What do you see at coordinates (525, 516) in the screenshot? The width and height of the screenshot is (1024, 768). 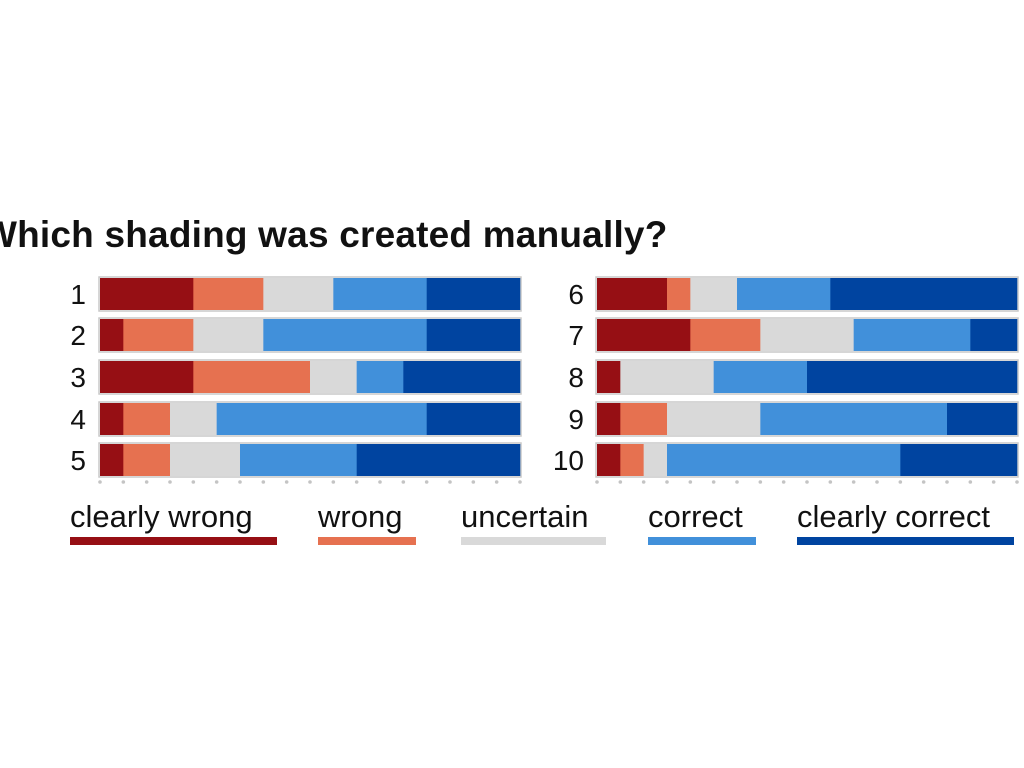 I see `legend-label: uncertain` at bounding box center [525, 516].